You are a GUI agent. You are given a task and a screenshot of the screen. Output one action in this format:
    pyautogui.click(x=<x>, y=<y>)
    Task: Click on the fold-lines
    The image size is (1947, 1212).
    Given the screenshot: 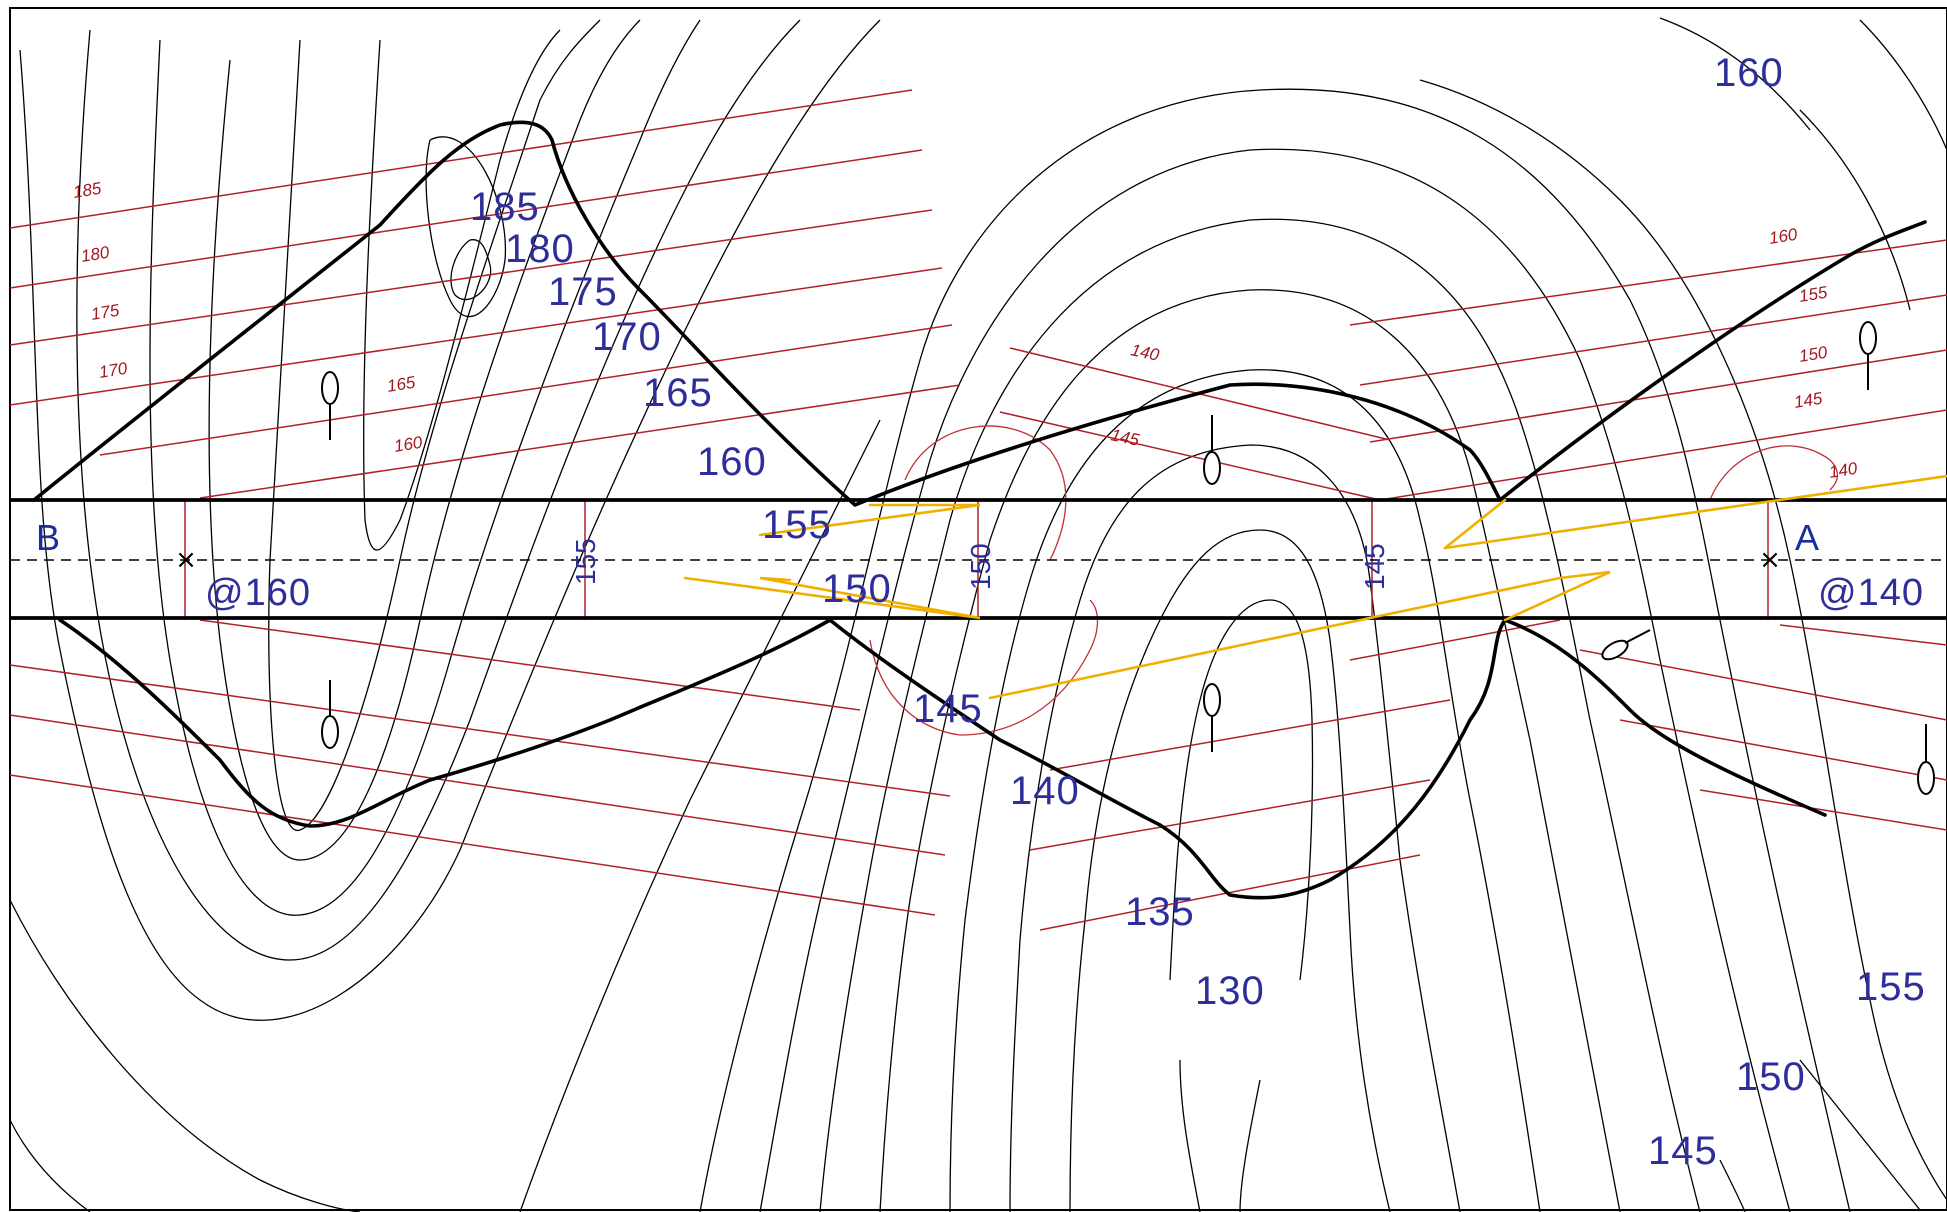 What is the action you would take?
    pyautogui.click(x=1315, y=587)
    